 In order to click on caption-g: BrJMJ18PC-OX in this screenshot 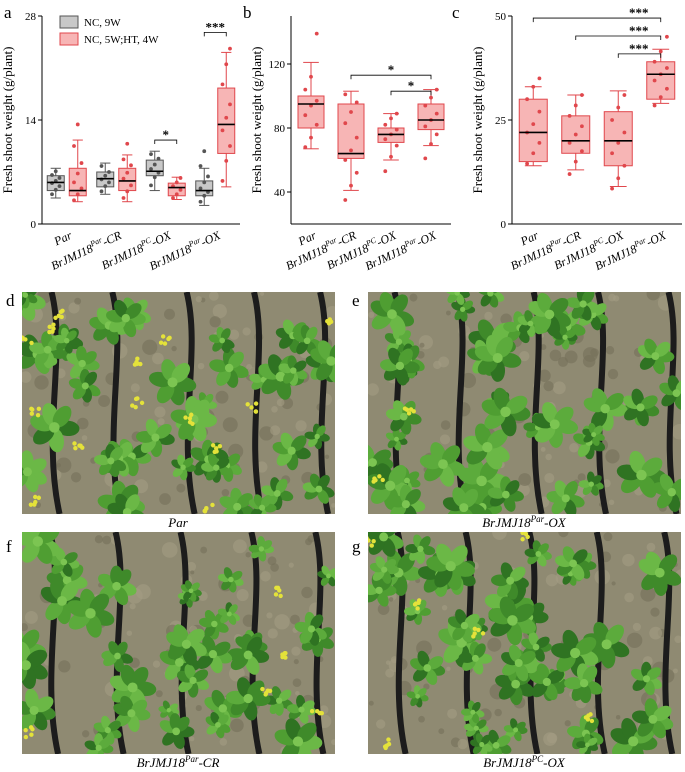, I will do `click(524, 762)`.